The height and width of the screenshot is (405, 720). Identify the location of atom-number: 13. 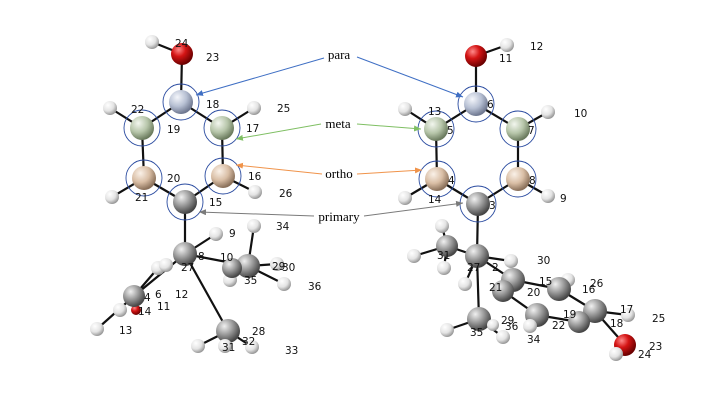
(434, 112).